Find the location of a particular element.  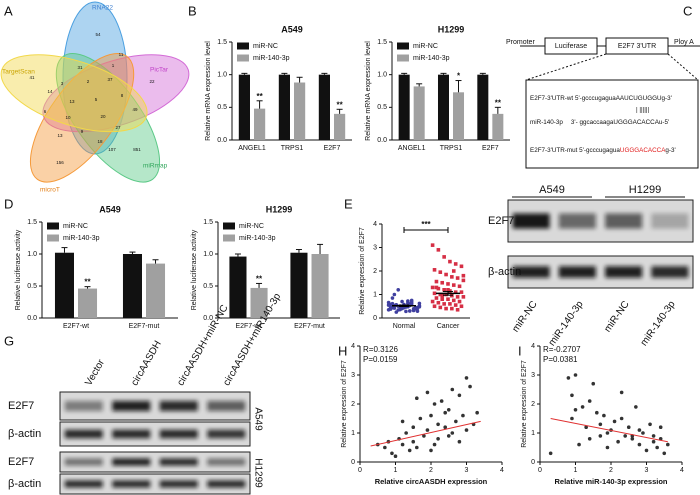

panel-label: C is located at coordinates (687, 10).